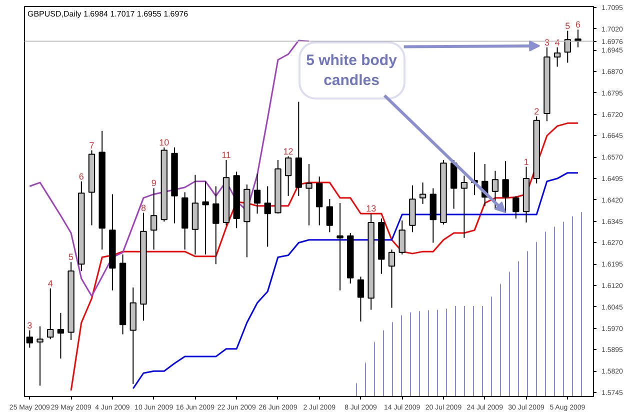 Image resolution: width=625 pixels, height=414 pixels. Describe the element at coordinates (352, 71) in the screenshot. I see `annotation: 5 white body candles` at that location.